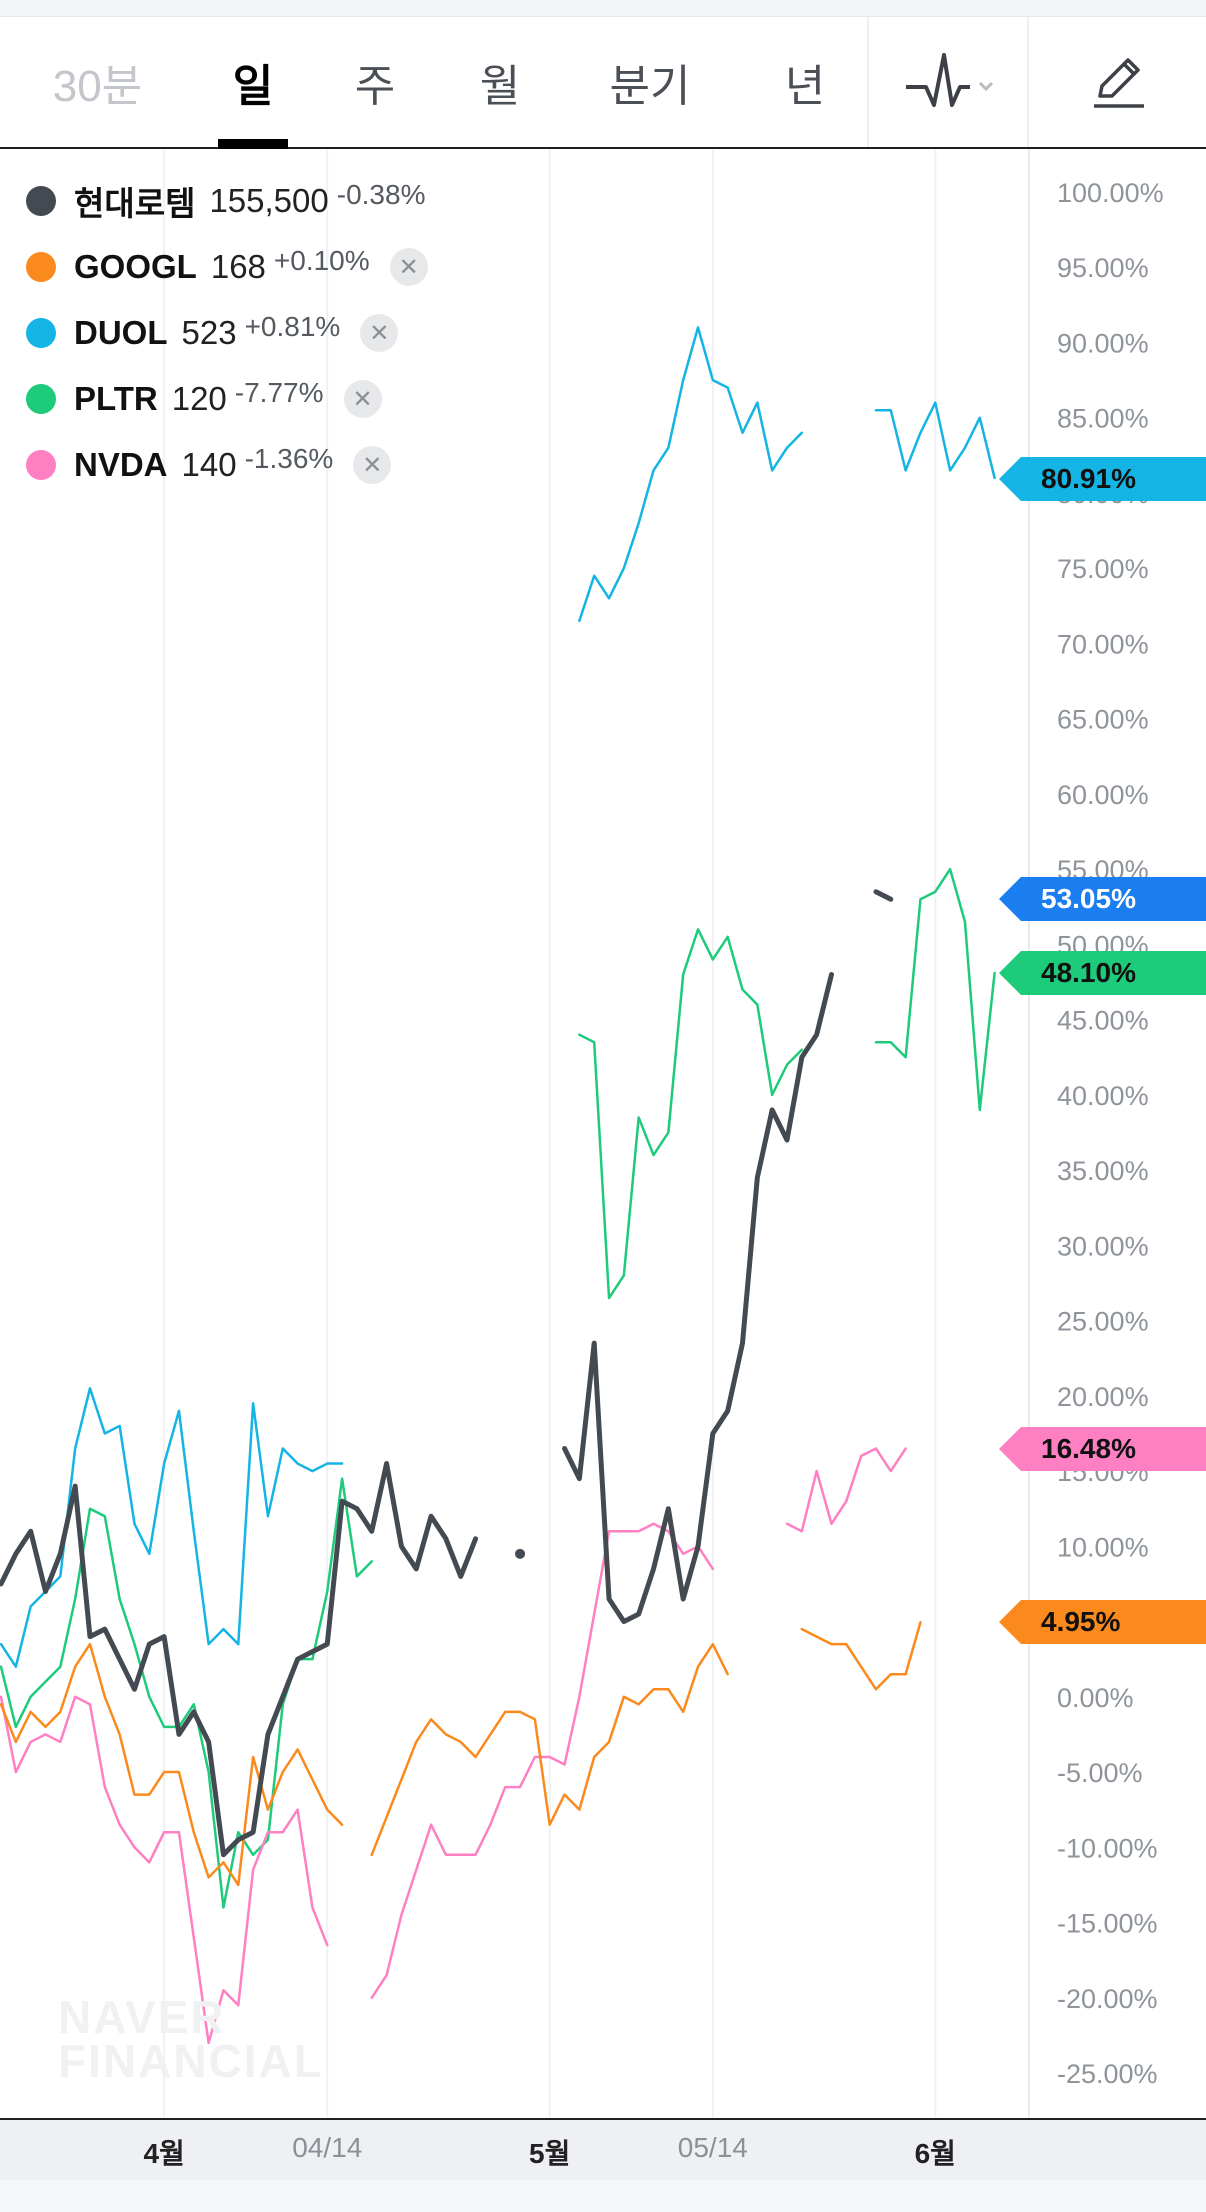  I want to click on status-strip, so click(603, 8).